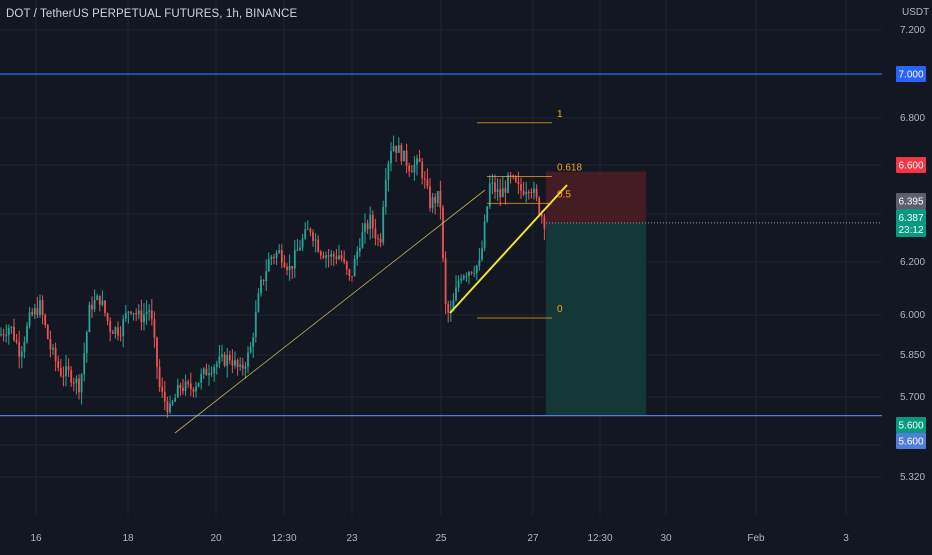 Image resolution: width=932 pixels, height=555 pixels. I want to click on badge-last: 6.395, so click(910, 202).